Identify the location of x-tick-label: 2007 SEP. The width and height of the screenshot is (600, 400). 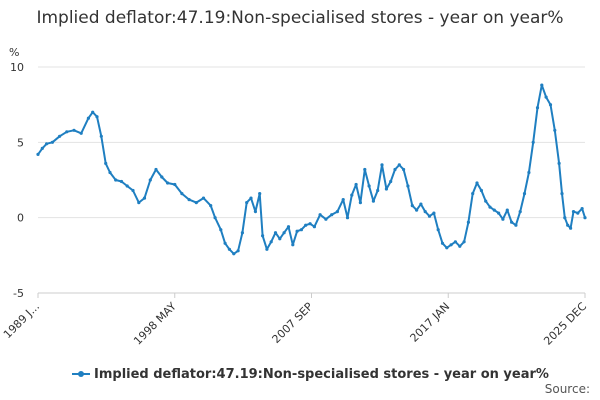
(293, 323).